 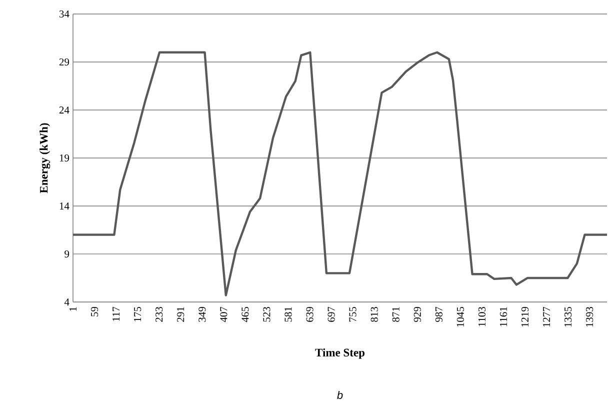 I want to click on x-tick-label: 639, so click(x=310, y=314).